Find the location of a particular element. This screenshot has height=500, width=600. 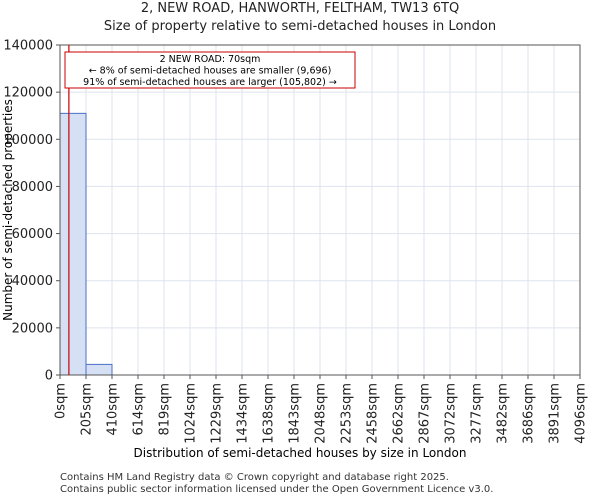

x-tick-label: 0sqm is located at coordinates (61, 401).